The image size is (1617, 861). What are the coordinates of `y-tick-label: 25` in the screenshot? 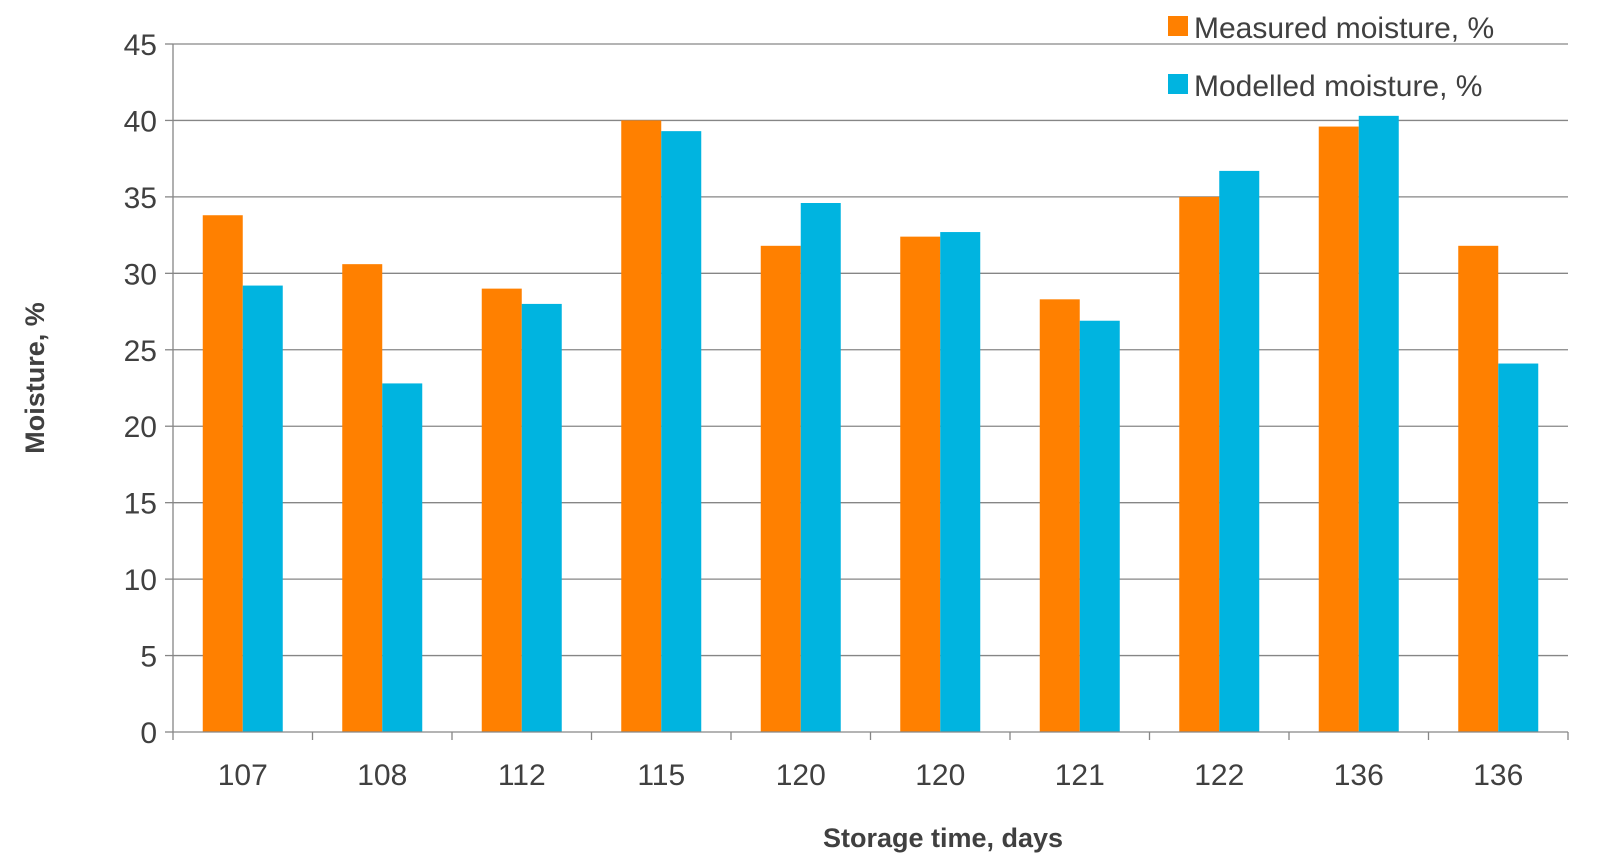 It's located at (140, 351).